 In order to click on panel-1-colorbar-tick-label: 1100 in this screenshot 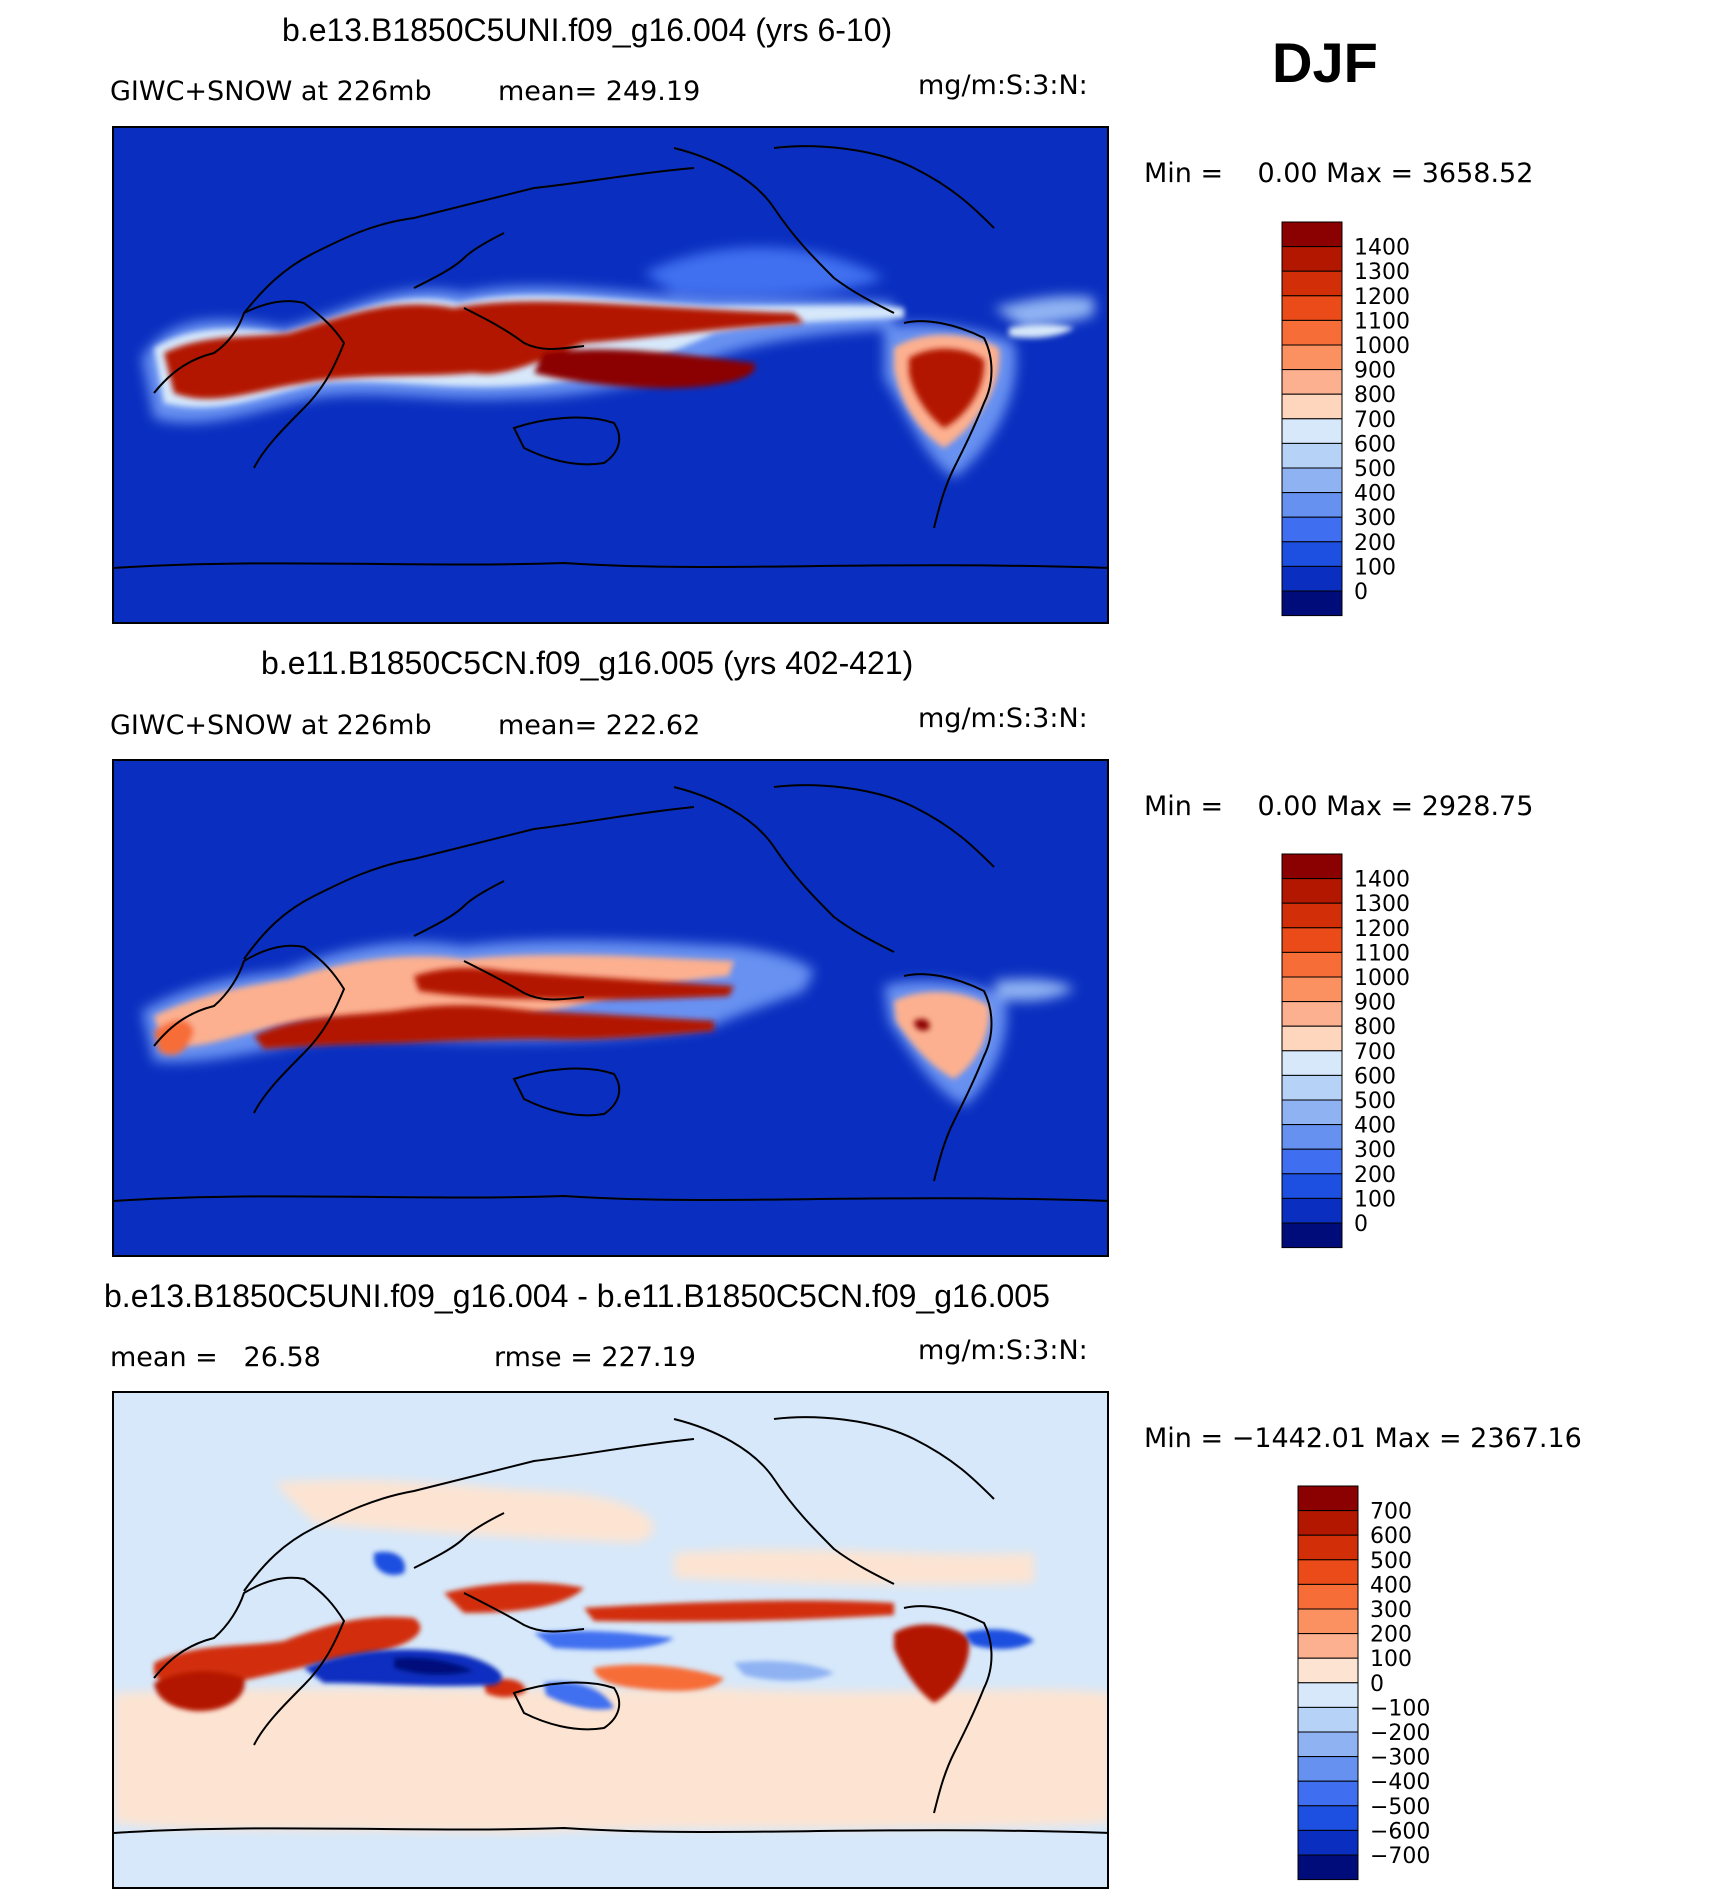, I will do `click(1382, 321)`.